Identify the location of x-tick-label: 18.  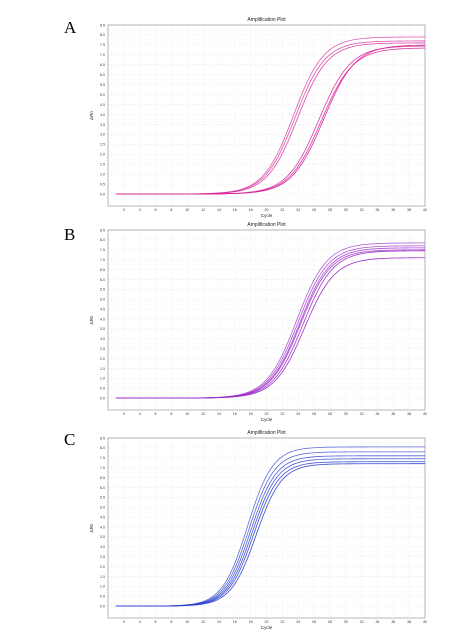
(251, 210).